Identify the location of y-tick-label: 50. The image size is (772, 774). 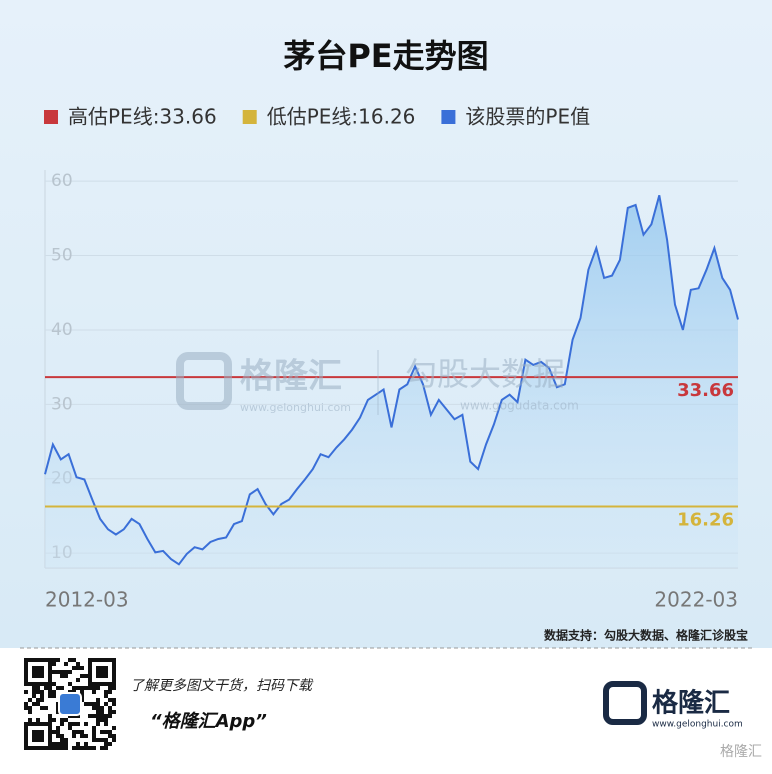
(62, 256).